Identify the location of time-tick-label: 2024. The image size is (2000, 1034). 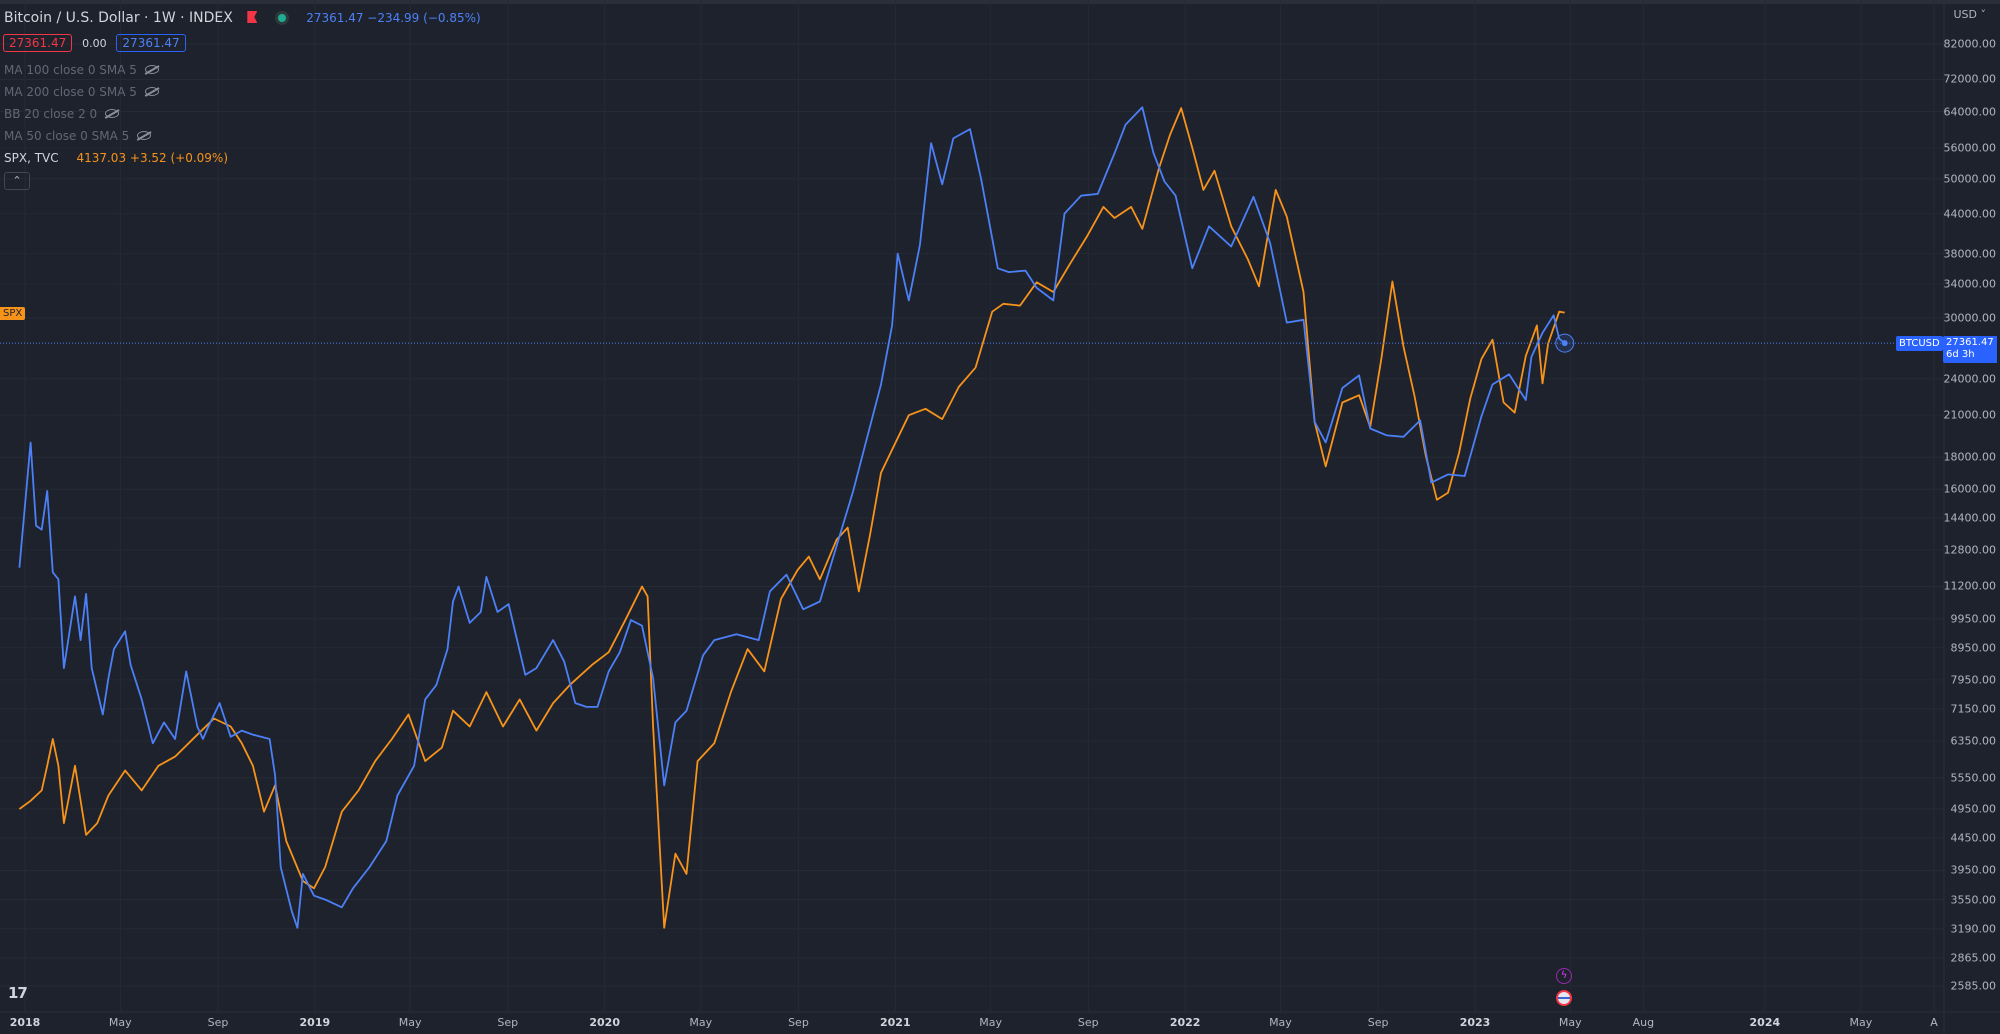
(1765, 1022).